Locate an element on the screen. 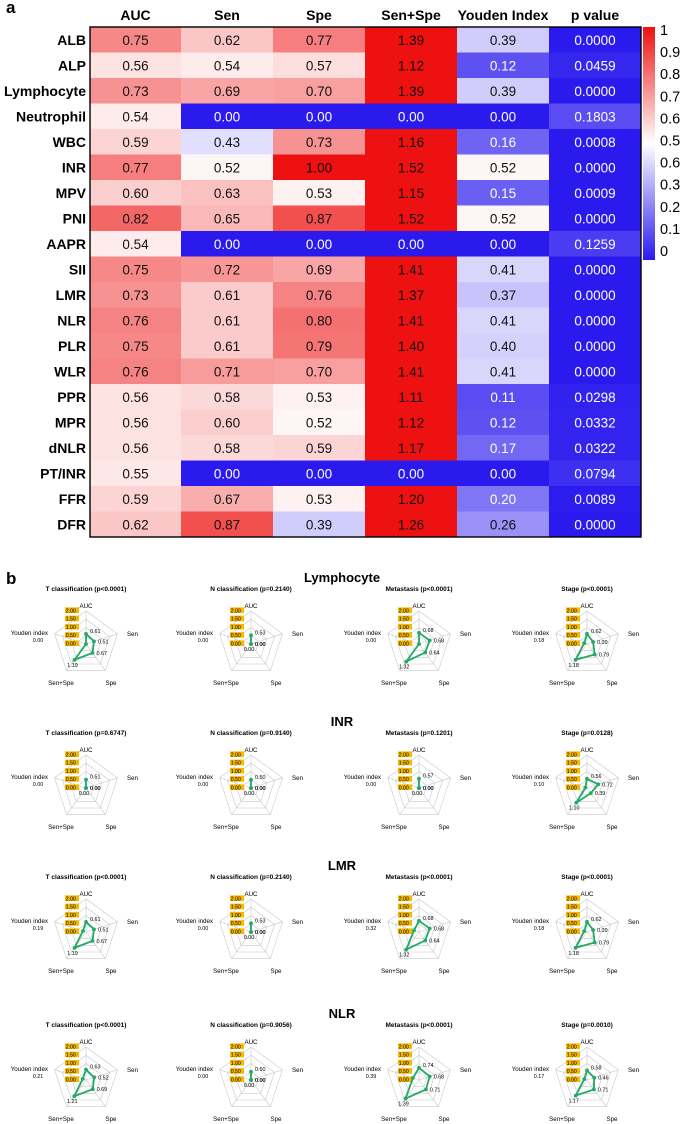 The height and width of the screenshot is (1124, 685). row-label-17: PT/INR is located at coordinates (63, 473).